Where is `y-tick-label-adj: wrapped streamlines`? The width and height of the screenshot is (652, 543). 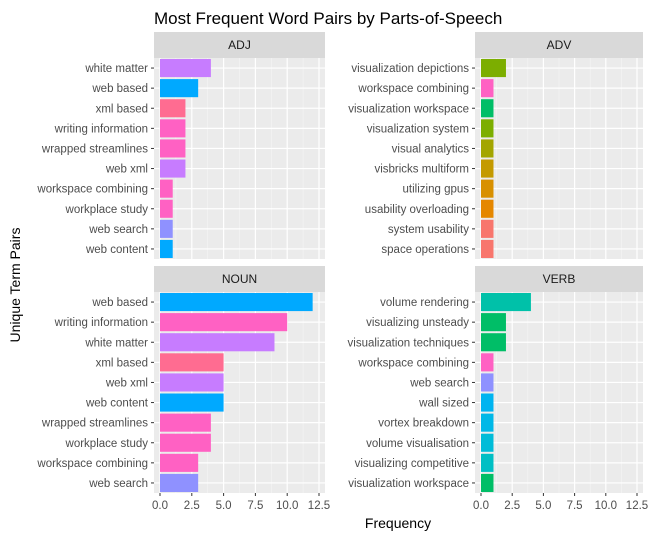 y-tick-label-adj: wrapped streamlines is located at coordinates (94, 149).